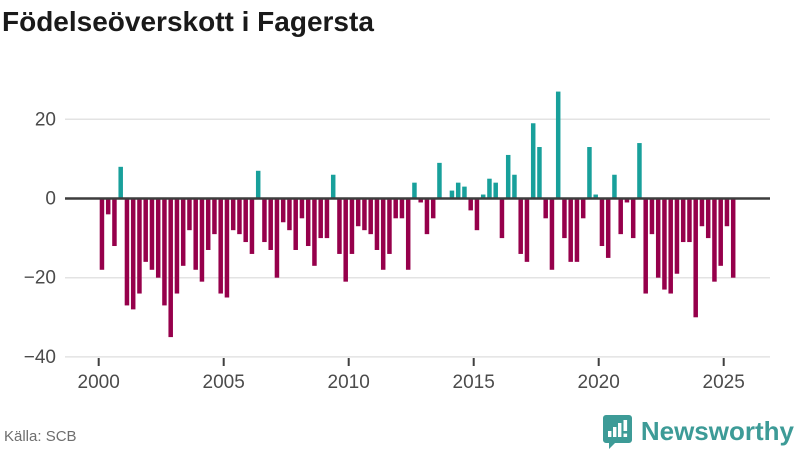 The height and width of the screenshot is (450, 800). What do you see at coordinates (99, 382) in the screenshot?
I see `x-axis-tick-label: 2000` at bounding box center [99, 382].